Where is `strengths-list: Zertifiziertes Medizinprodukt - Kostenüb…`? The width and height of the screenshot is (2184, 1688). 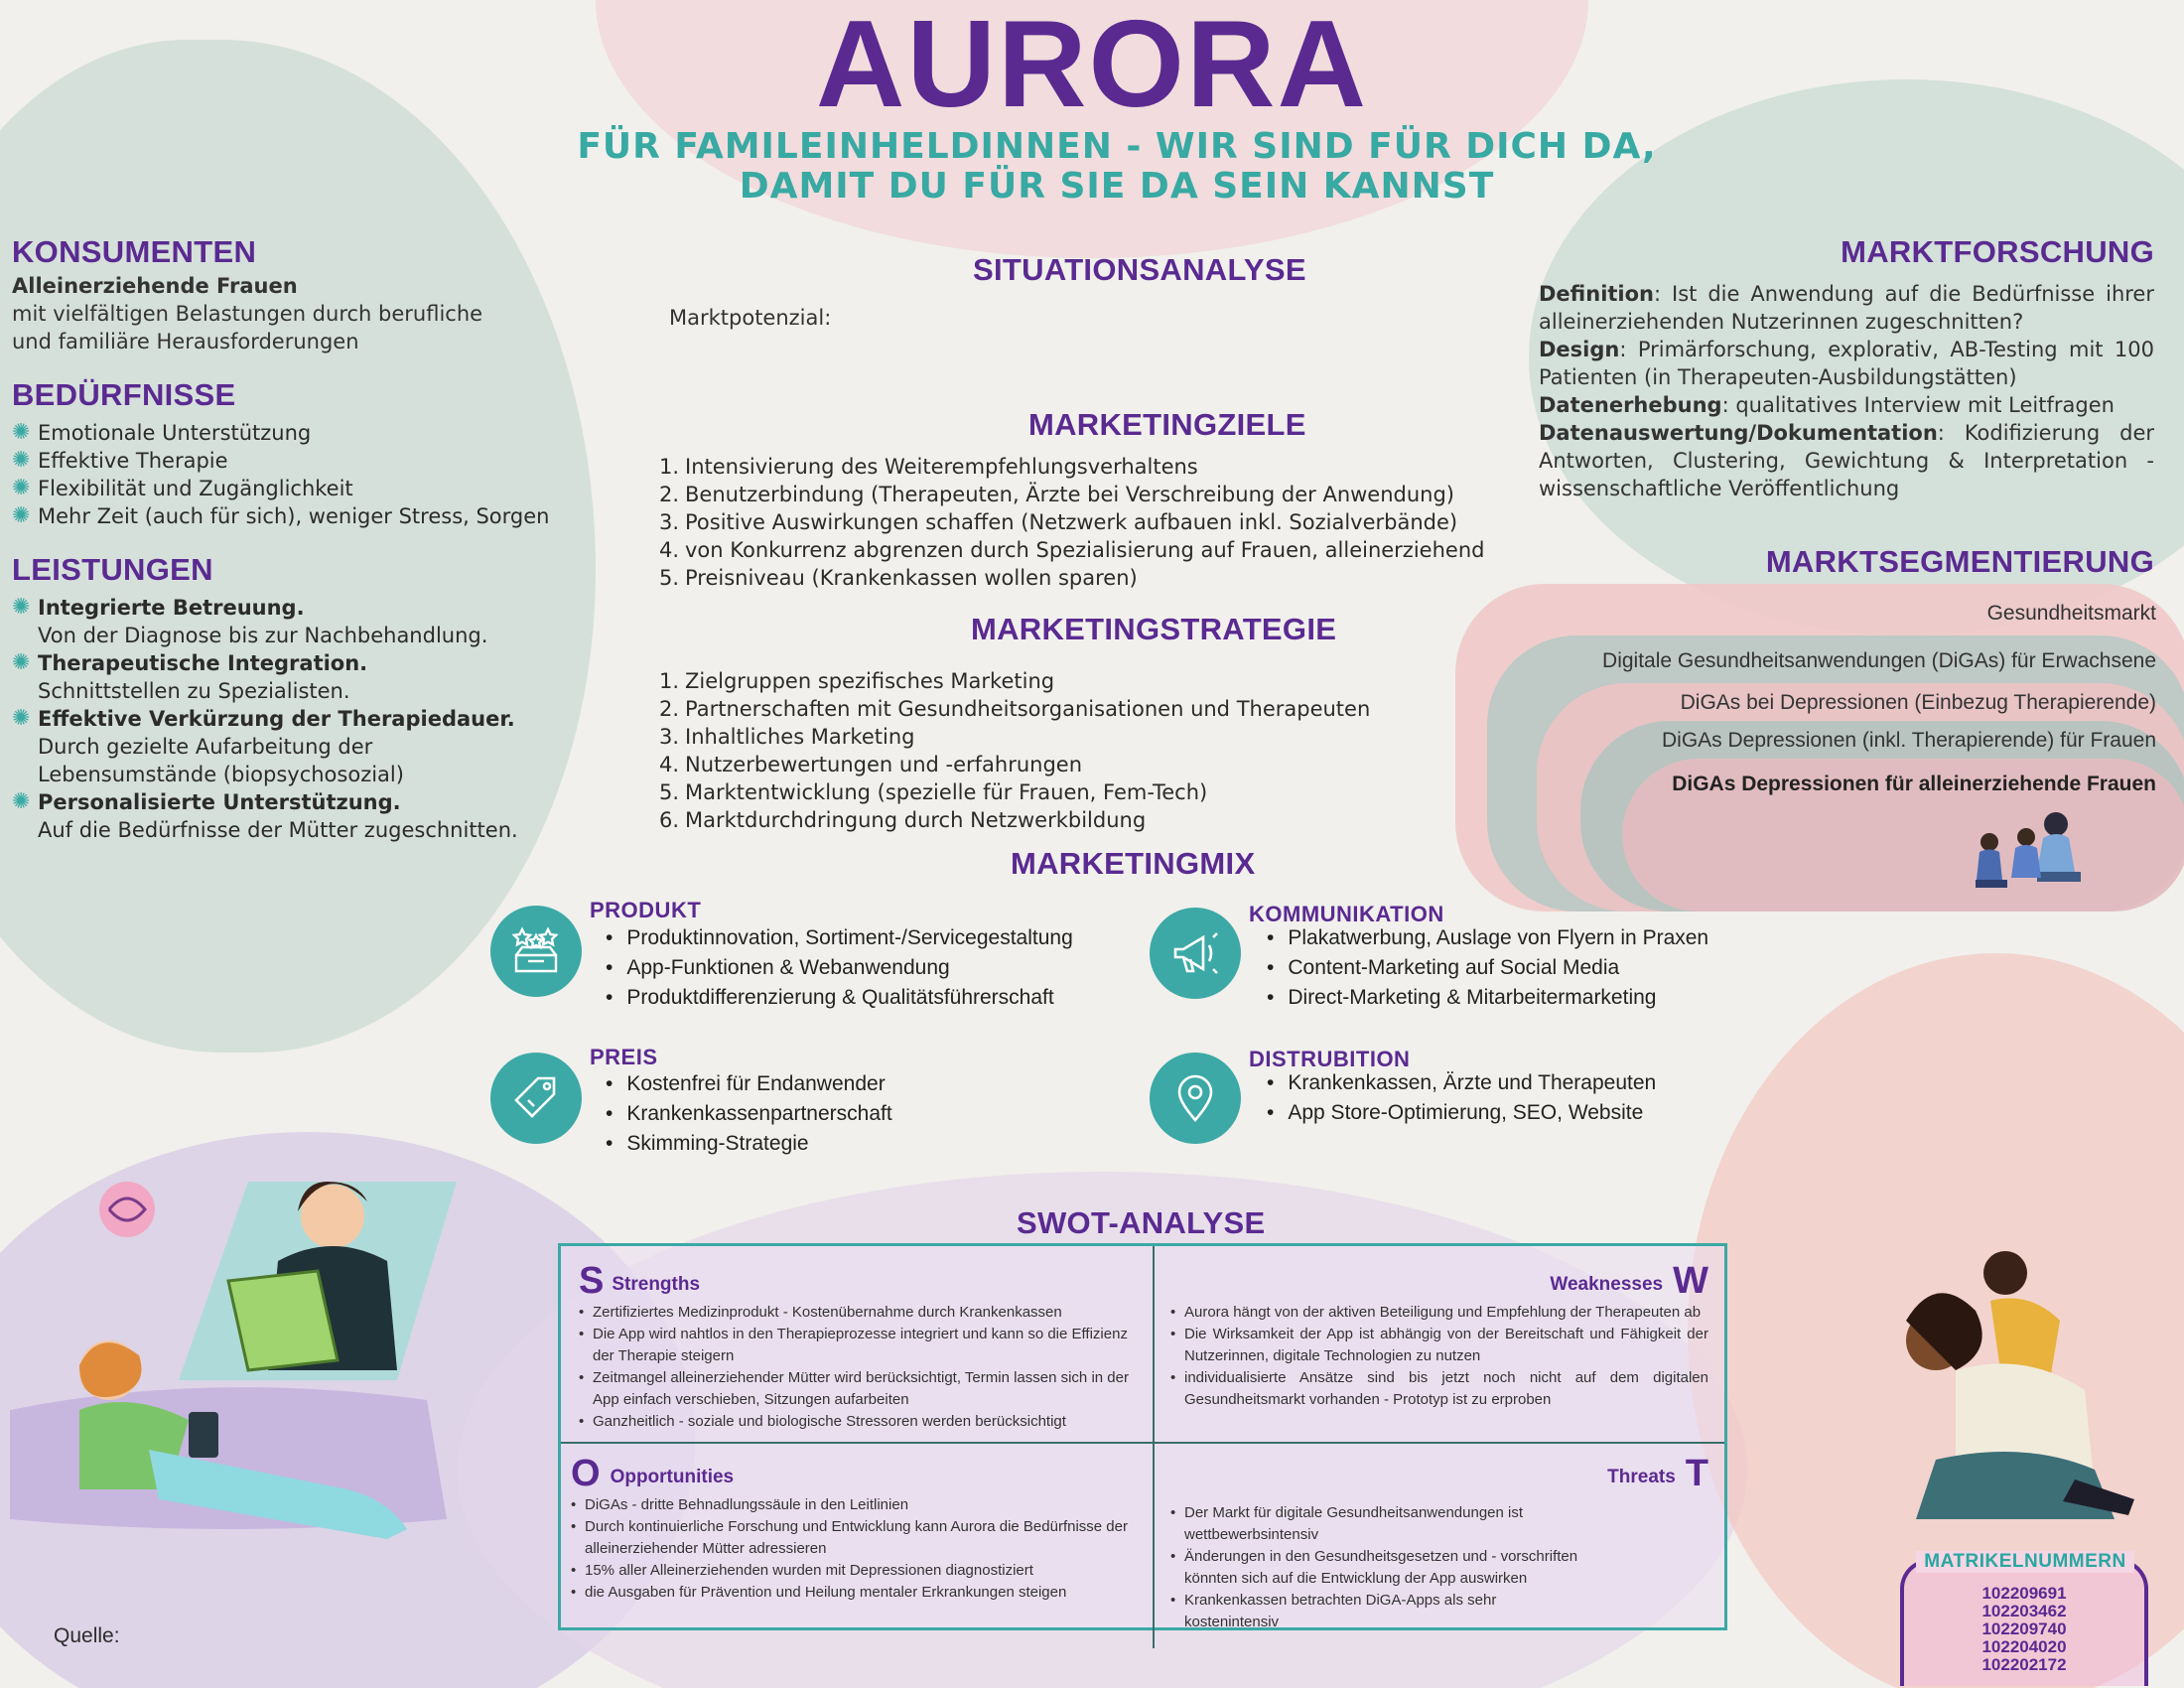
strengths-list: Zertifiziertes Medizinprodukt - Kostenüb… is located at coordinates (860, 1367).